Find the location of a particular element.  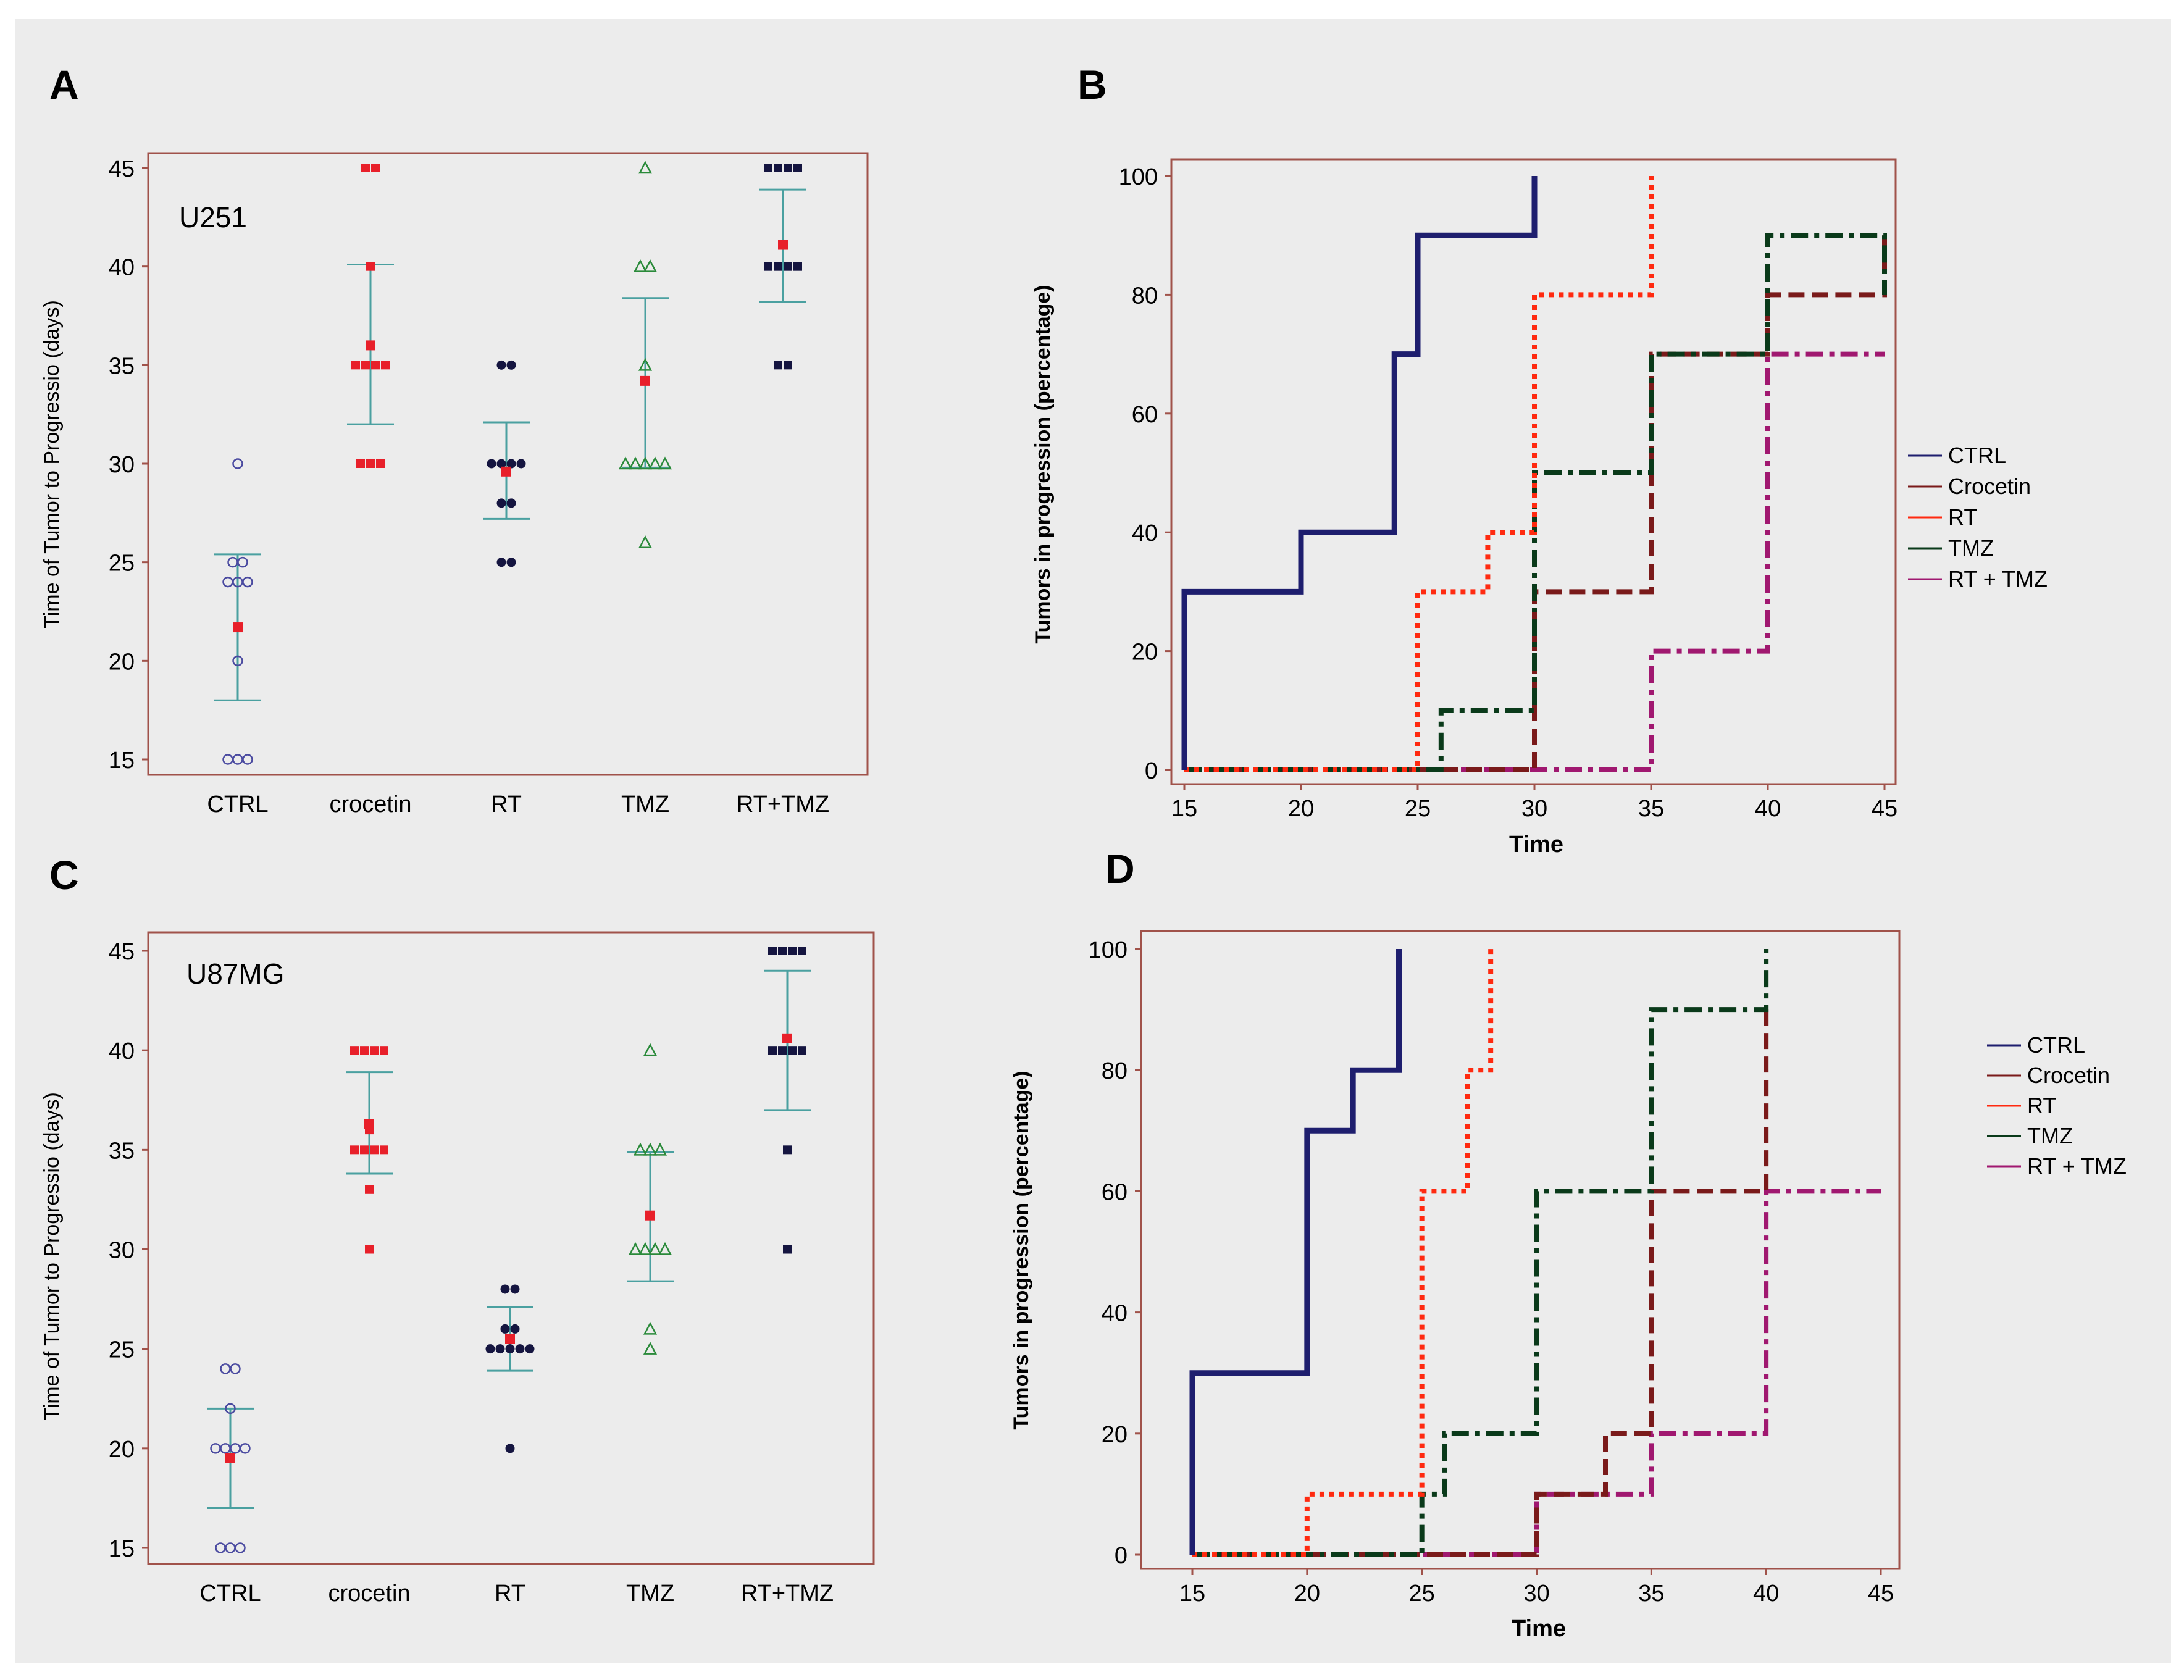

x-tick-label: 20 is located at coordinates (1301, 809).